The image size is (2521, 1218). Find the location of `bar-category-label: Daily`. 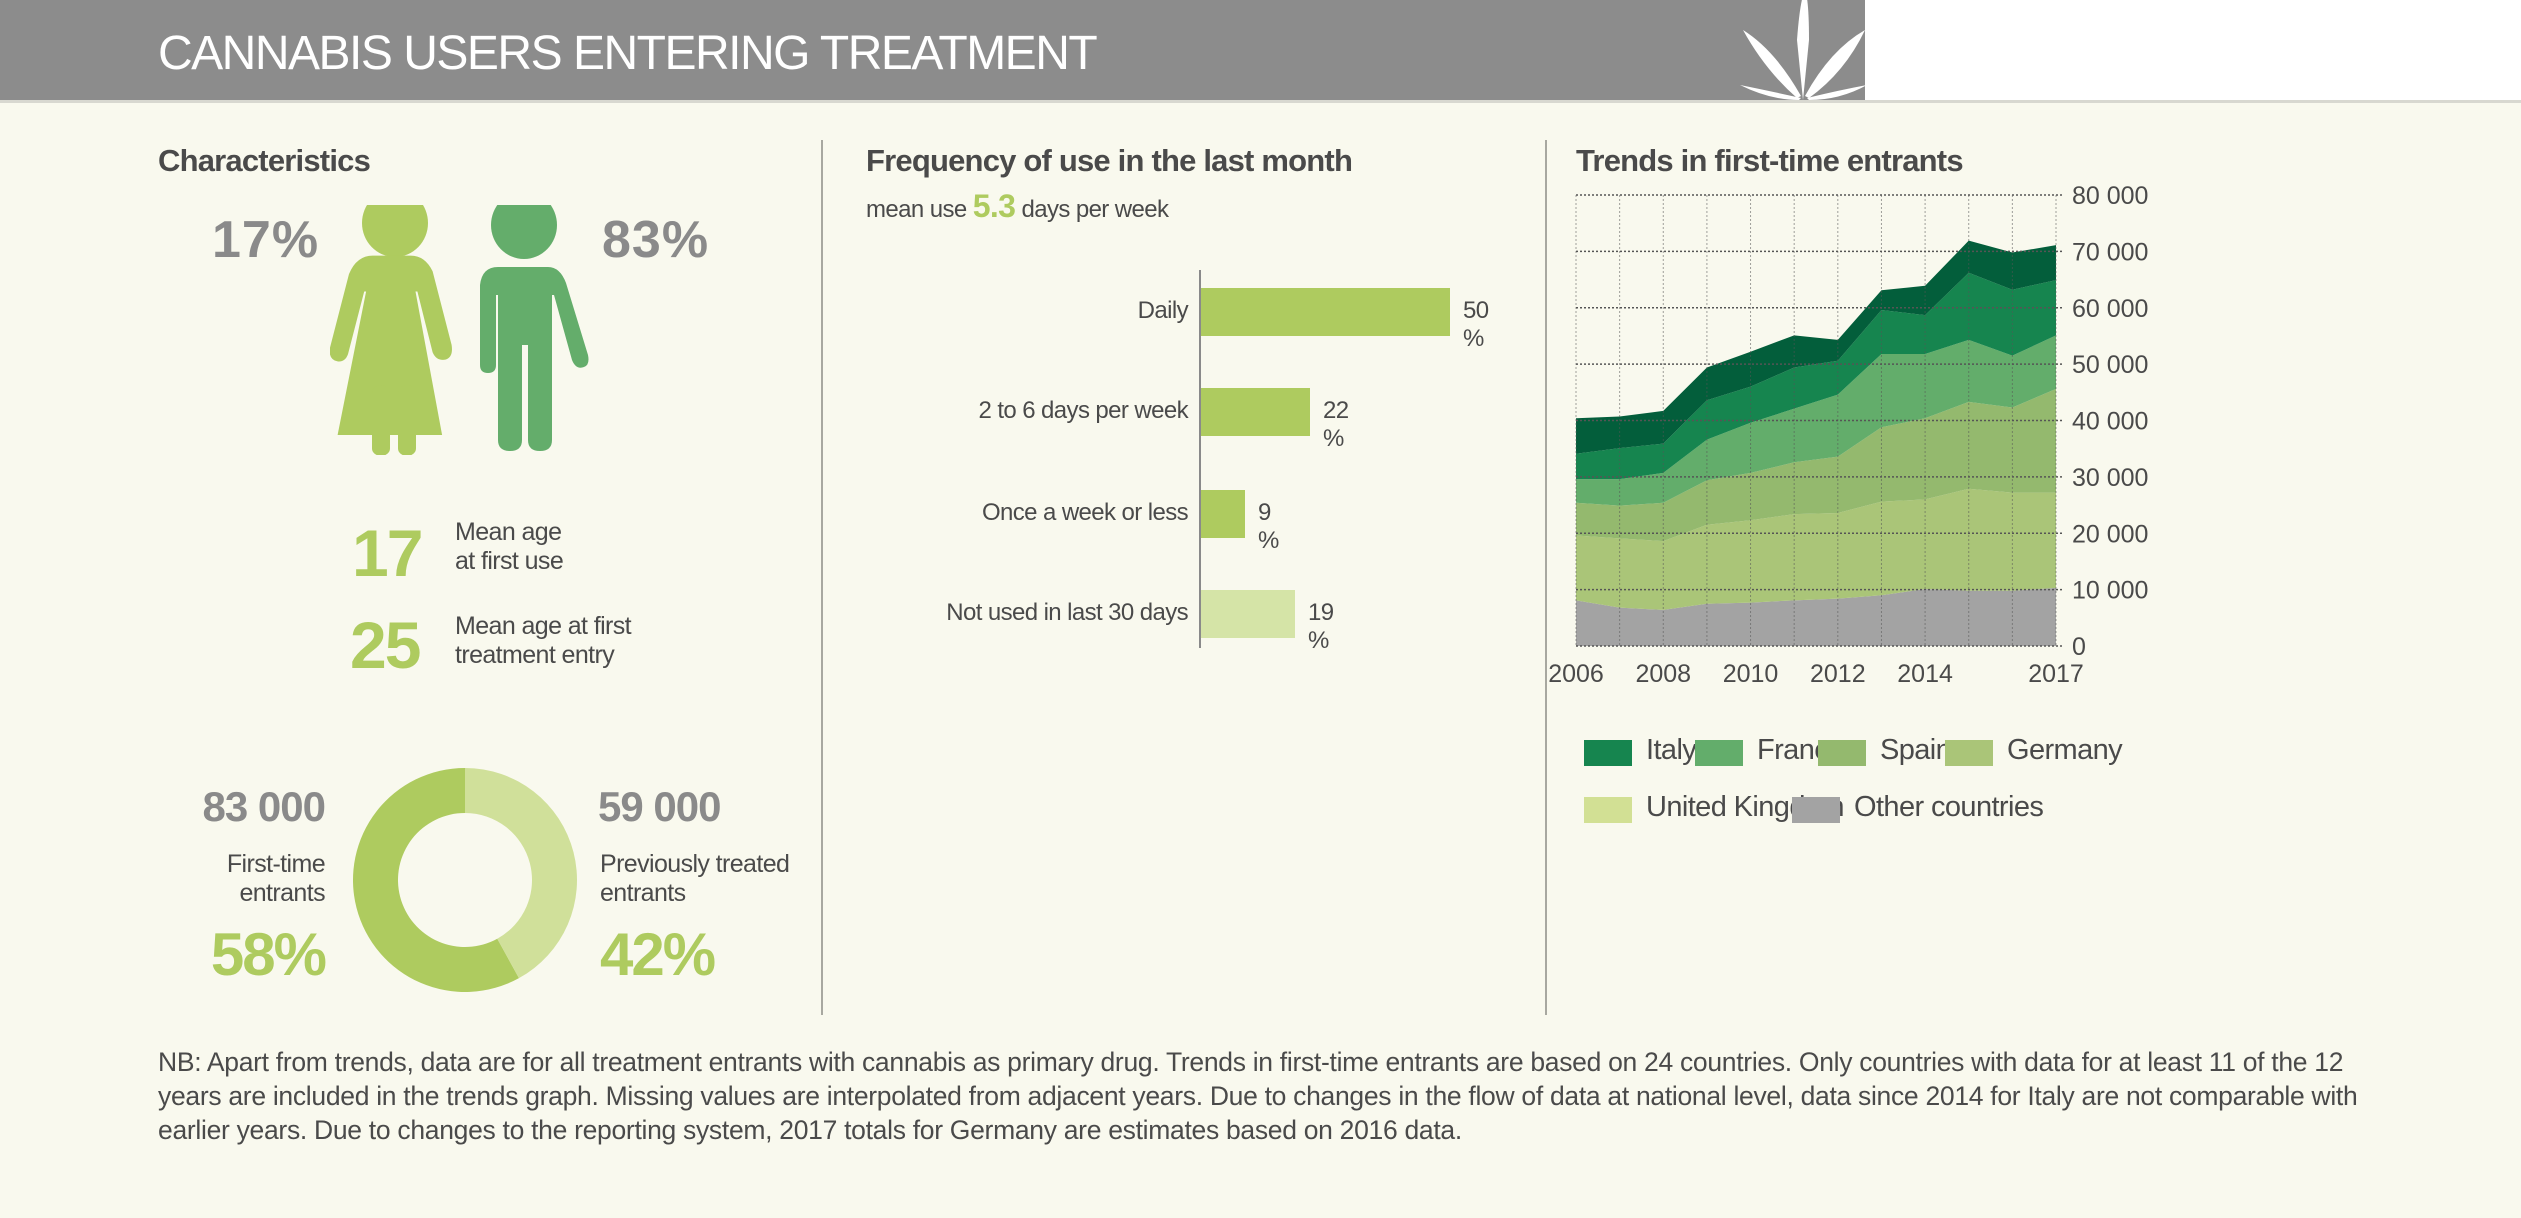

bar-category-label: Daily is located at coordinates (1163, 310).